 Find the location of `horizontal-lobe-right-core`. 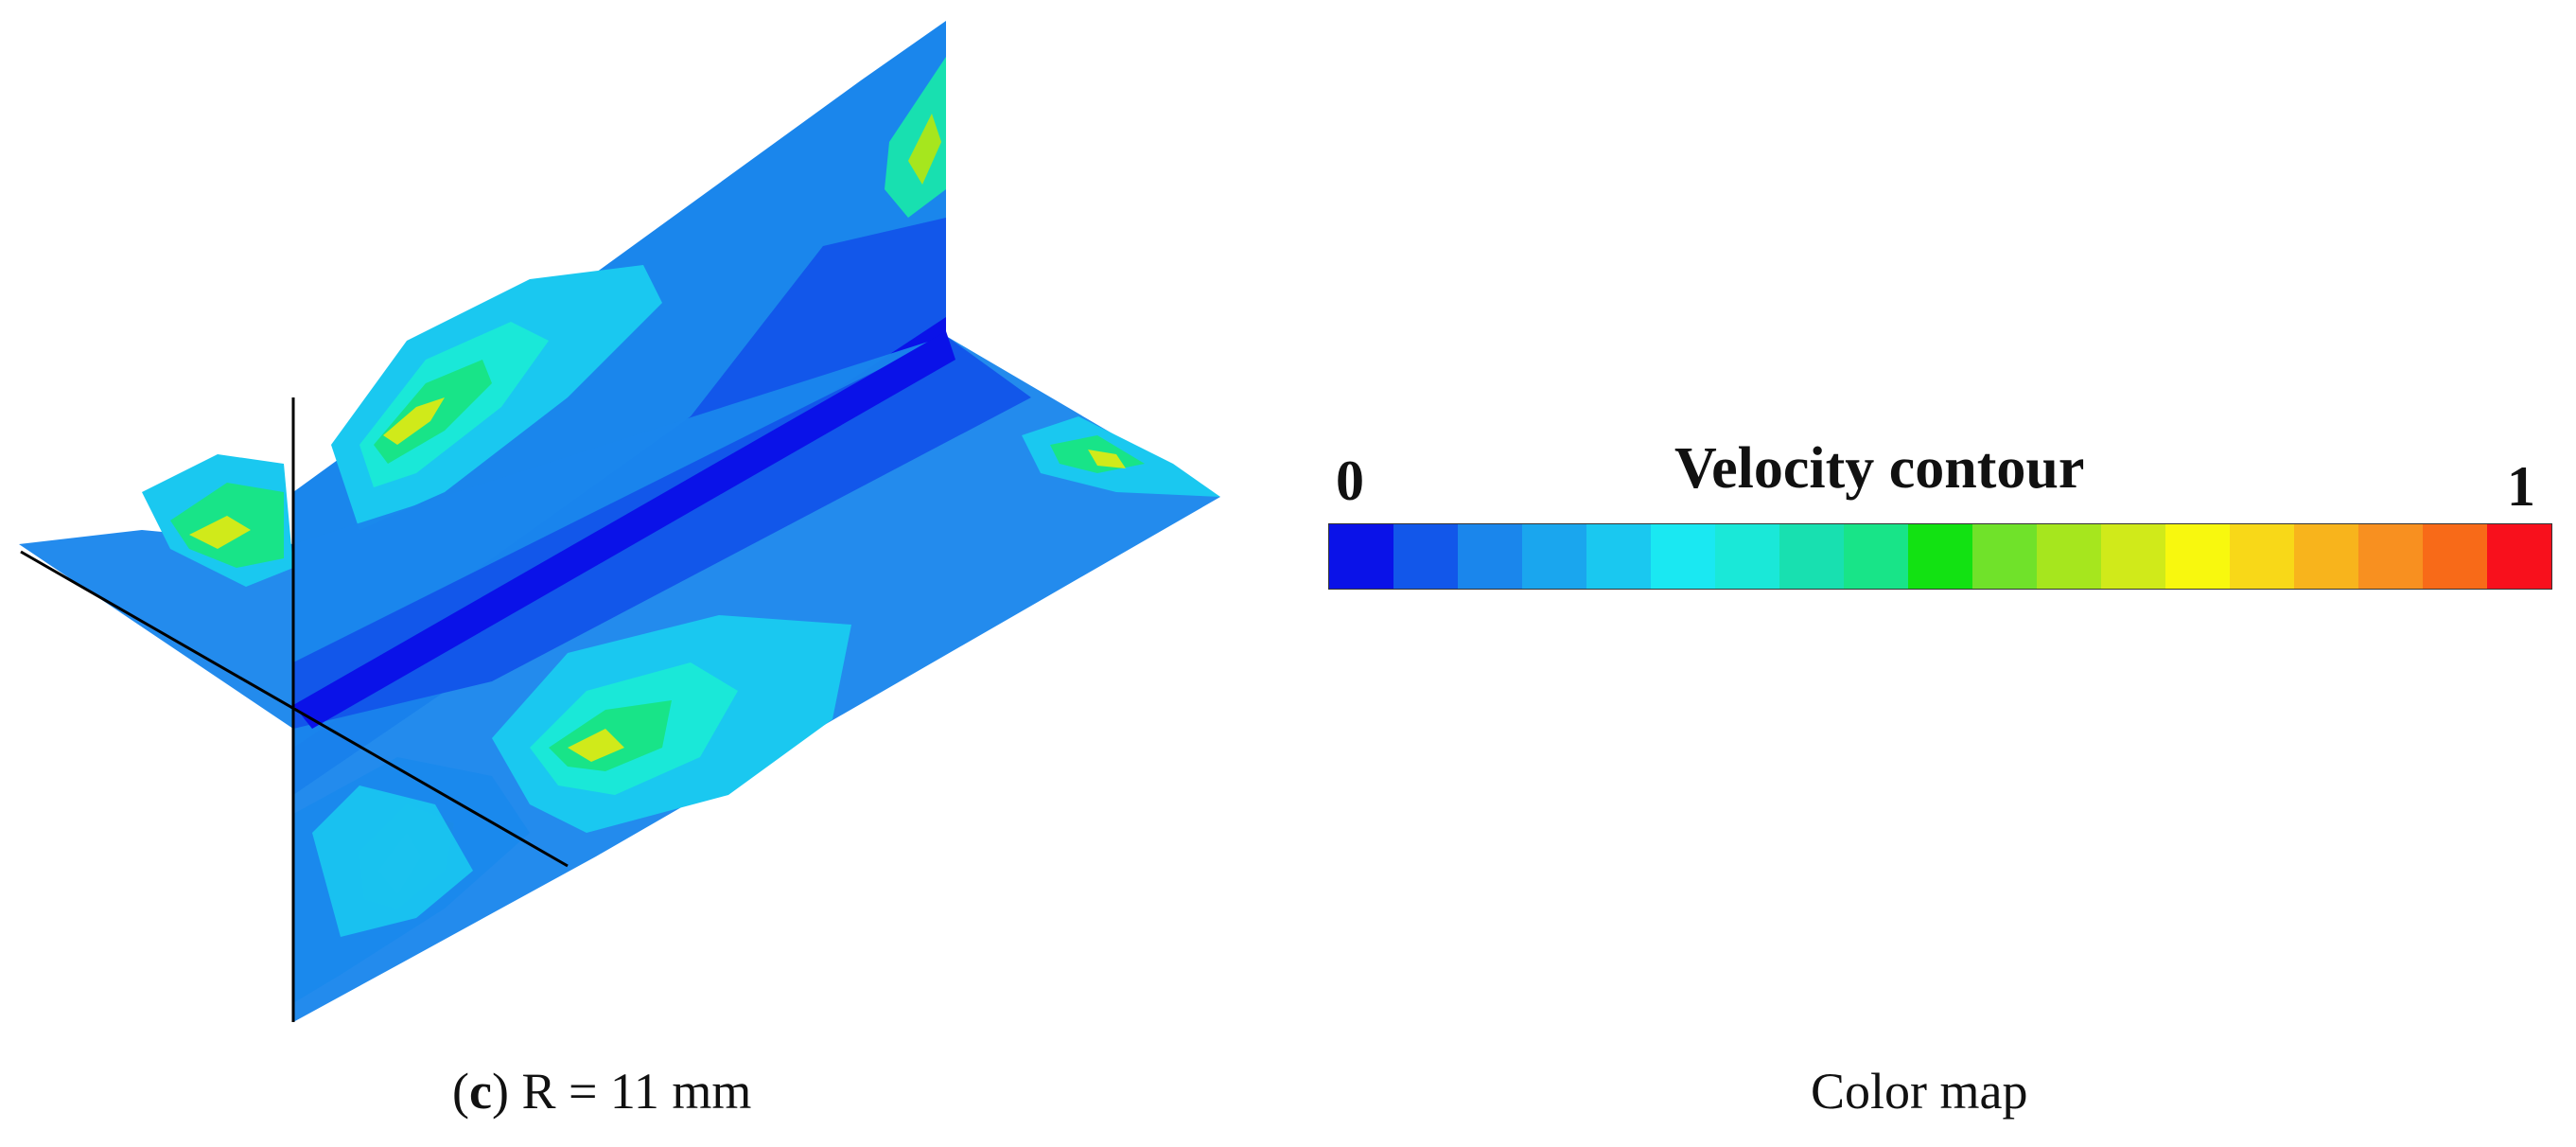

horizontal-lobe-right-core is located at coordinates (1107, 459).